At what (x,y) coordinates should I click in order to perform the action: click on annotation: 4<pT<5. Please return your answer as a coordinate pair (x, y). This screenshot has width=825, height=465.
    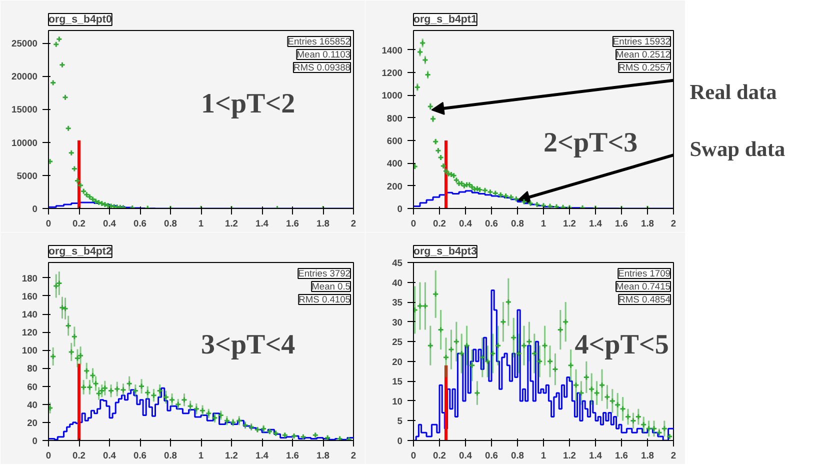
    Looking at the image, I should click on (621, 344).